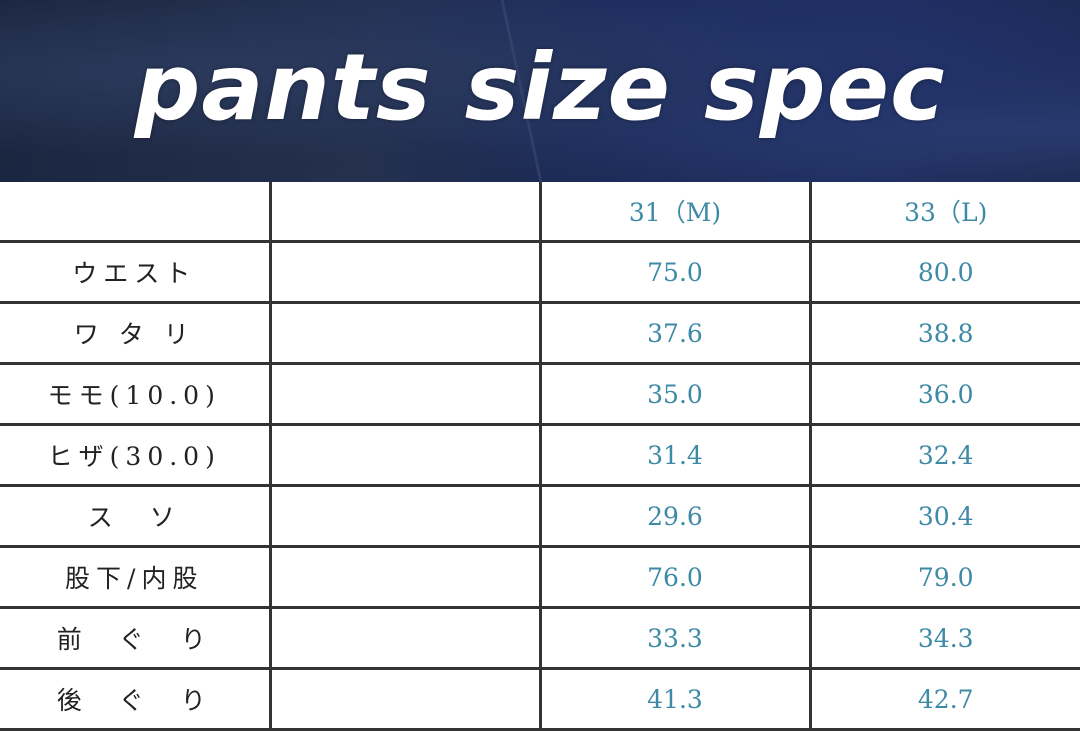  What do you see at coordinates (136, 577) in the screenshot?
I see `row-label: 股下/内股` at bounding box center [136, 577].